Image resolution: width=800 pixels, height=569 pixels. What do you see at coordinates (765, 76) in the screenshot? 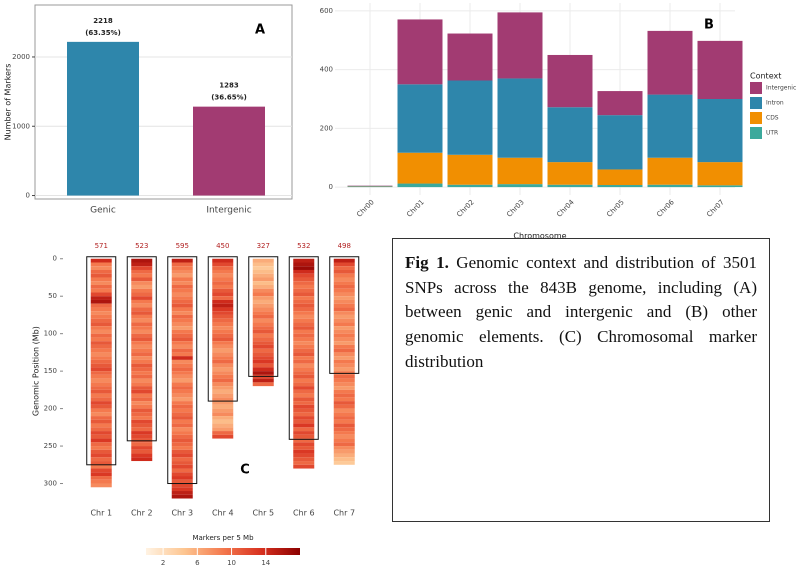
I see `legend-title: Context` at bounding box center [765, 76].